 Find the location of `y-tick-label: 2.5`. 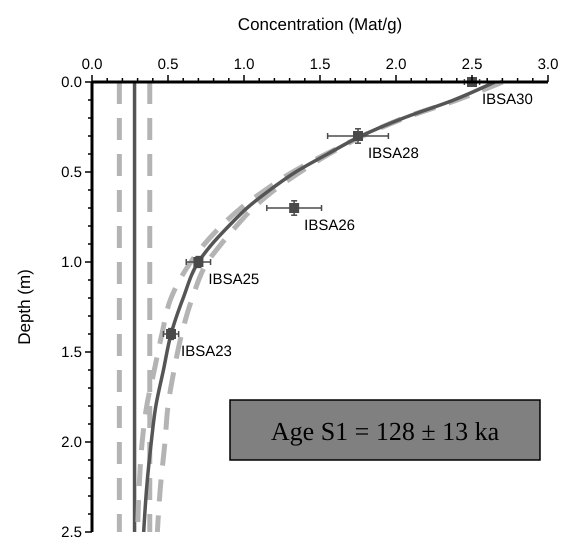

y-tick-label: 2.5 is located at coordinates (71, 532).